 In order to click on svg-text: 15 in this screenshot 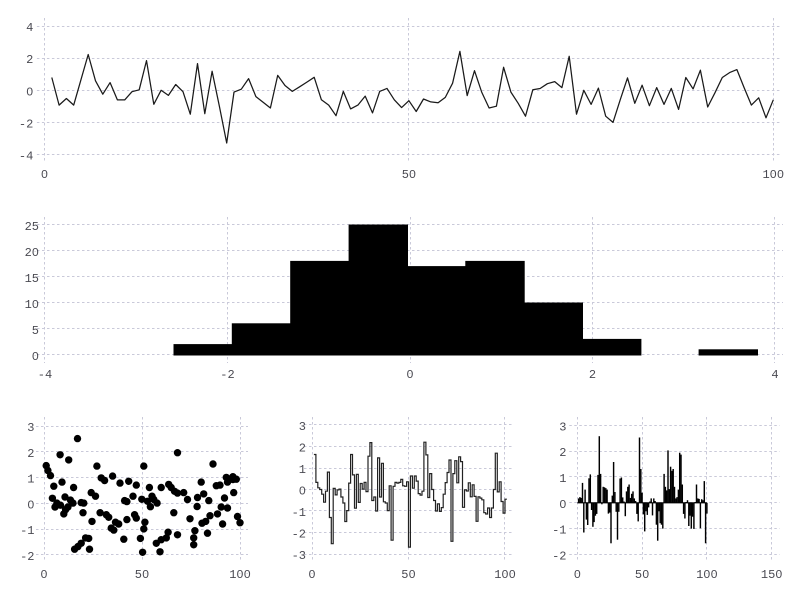, I will do `click(32, 279)`.